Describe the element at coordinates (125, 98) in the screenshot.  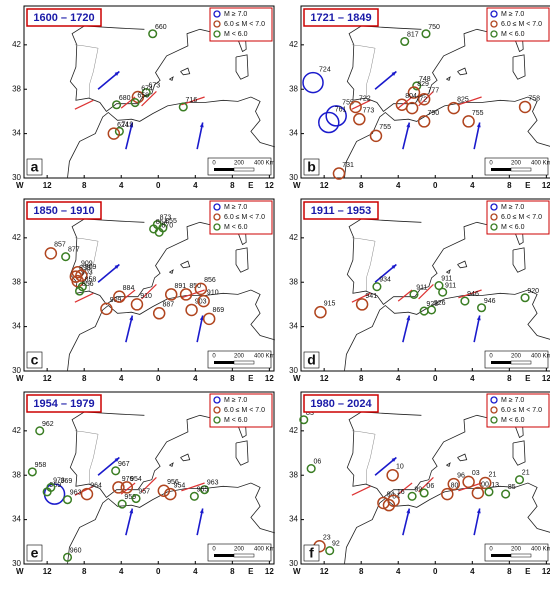
I see `event-label: 680` at that location.